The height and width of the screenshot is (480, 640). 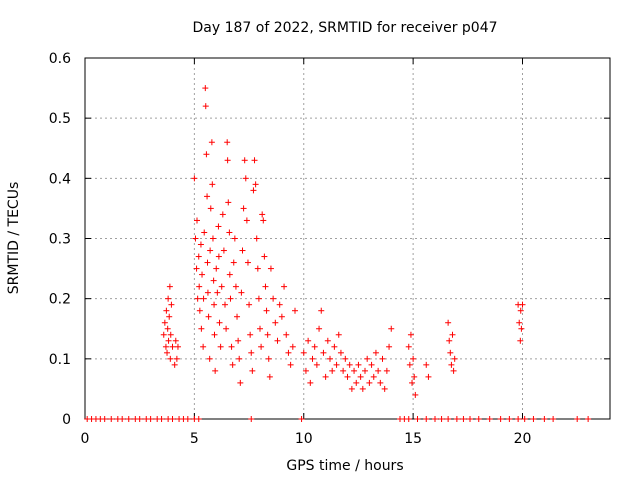 I want to click on x-tick-label: 15, so click(x=413, y=439).